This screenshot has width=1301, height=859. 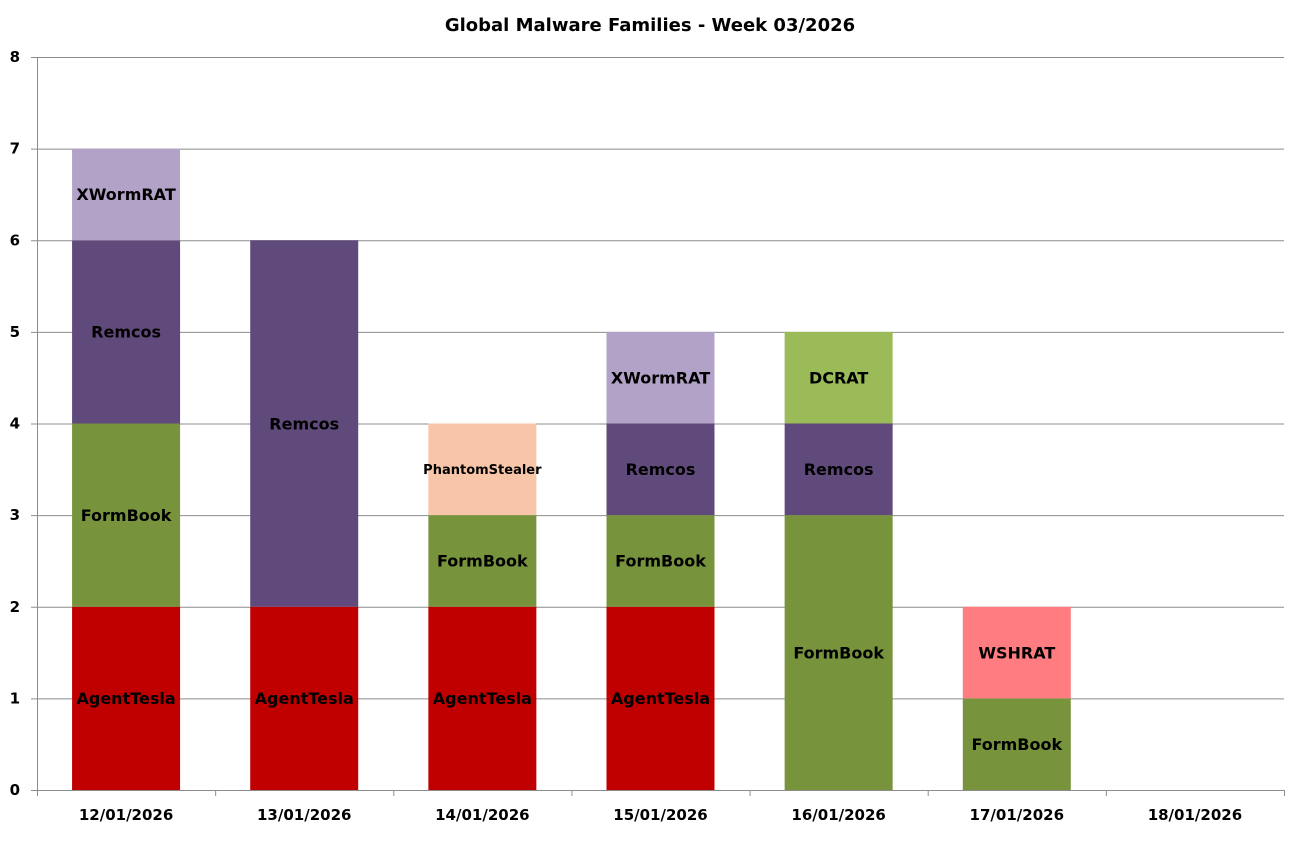 I want to click on y-axis-ticks: 0 1 2 3 4 5 6 7 8, so click(x=23, y=423).